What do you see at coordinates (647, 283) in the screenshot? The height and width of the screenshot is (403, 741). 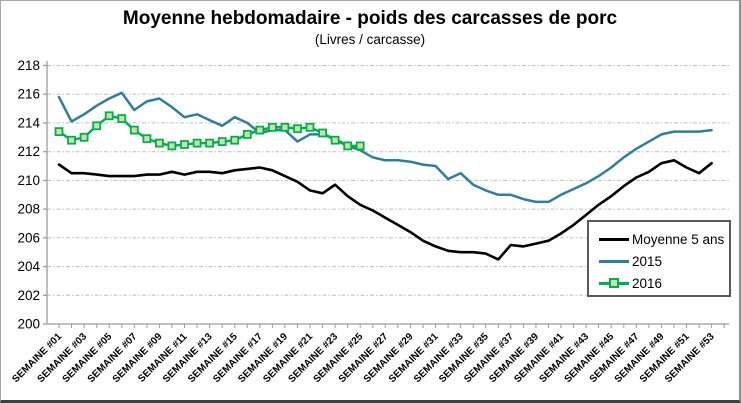 I see `legend-label: 2016` at bounding box center [647, 283].